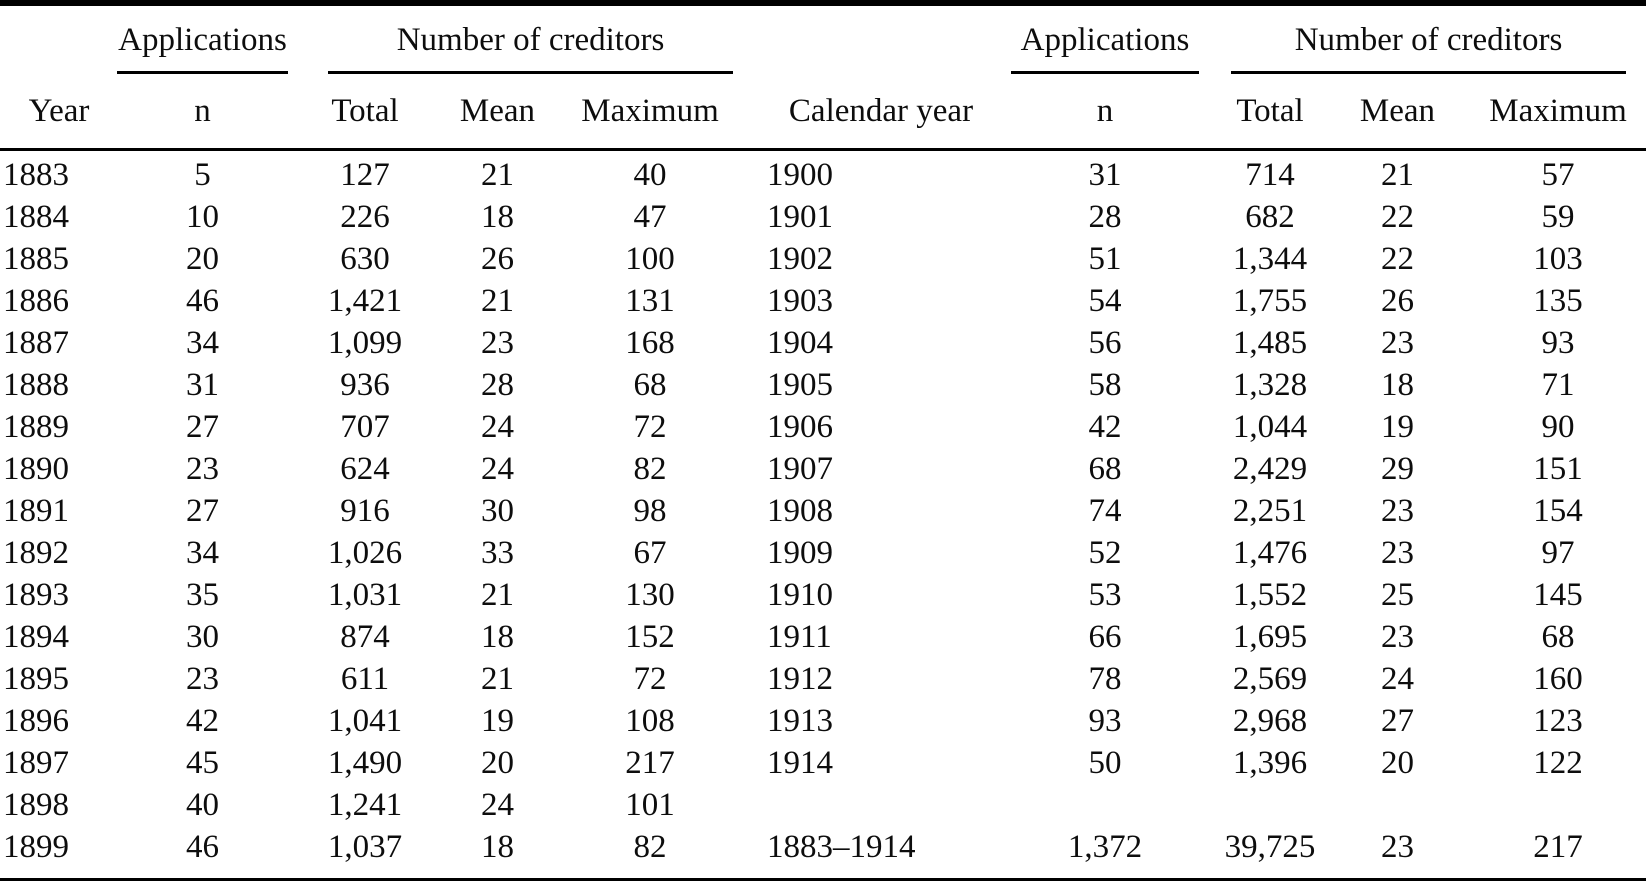 Image resolution: width=1646 pixels, height=888 pixels. I want to click on table-row: 1897 45 1,490 20 217 1914 50 1,396 20 122, so click(823, 763).